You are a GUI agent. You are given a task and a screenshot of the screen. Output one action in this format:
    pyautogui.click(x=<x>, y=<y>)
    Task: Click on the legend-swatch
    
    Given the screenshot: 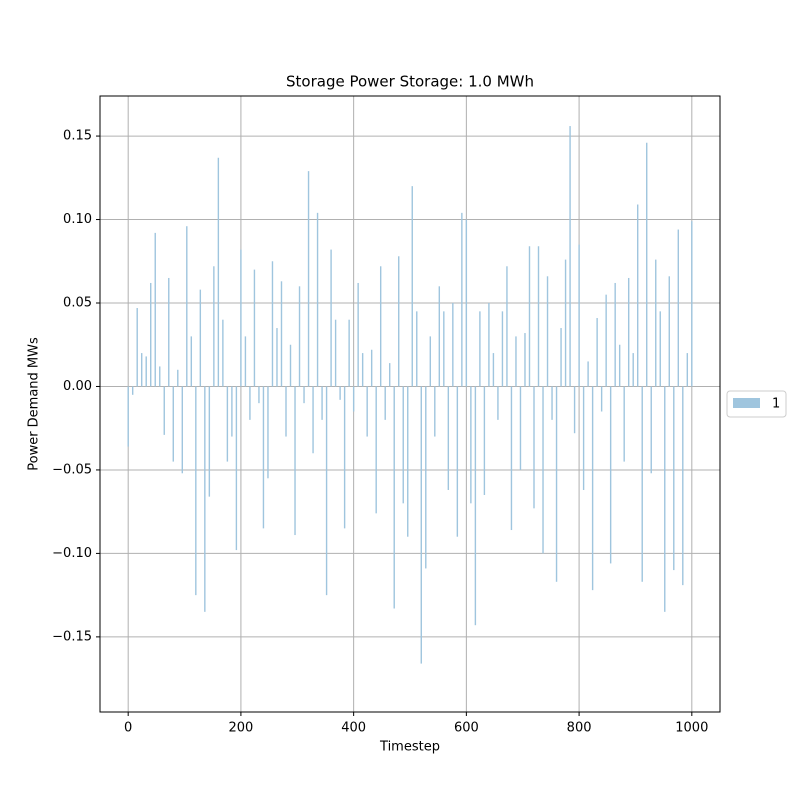 What is the action you would take?
    pyautogui.click(x=746, y=403)
    